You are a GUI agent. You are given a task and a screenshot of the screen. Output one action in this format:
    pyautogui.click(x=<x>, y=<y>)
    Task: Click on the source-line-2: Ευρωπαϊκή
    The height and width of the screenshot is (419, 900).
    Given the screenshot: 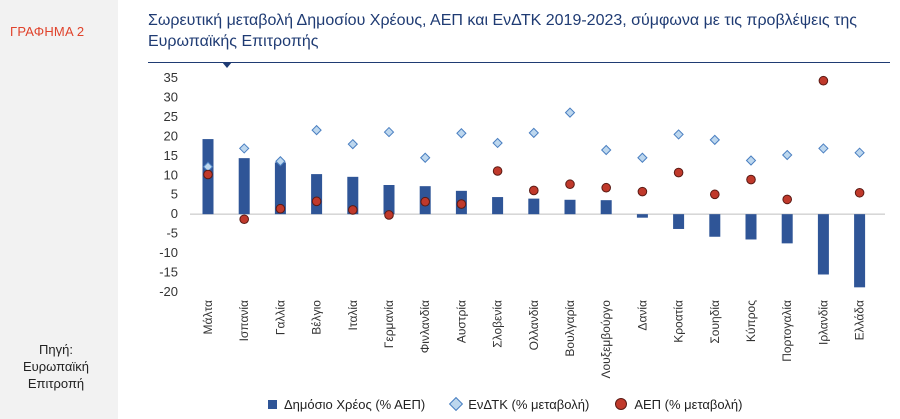 What is the action you would take?
    pyautogui.click(x=56, y=366)
    